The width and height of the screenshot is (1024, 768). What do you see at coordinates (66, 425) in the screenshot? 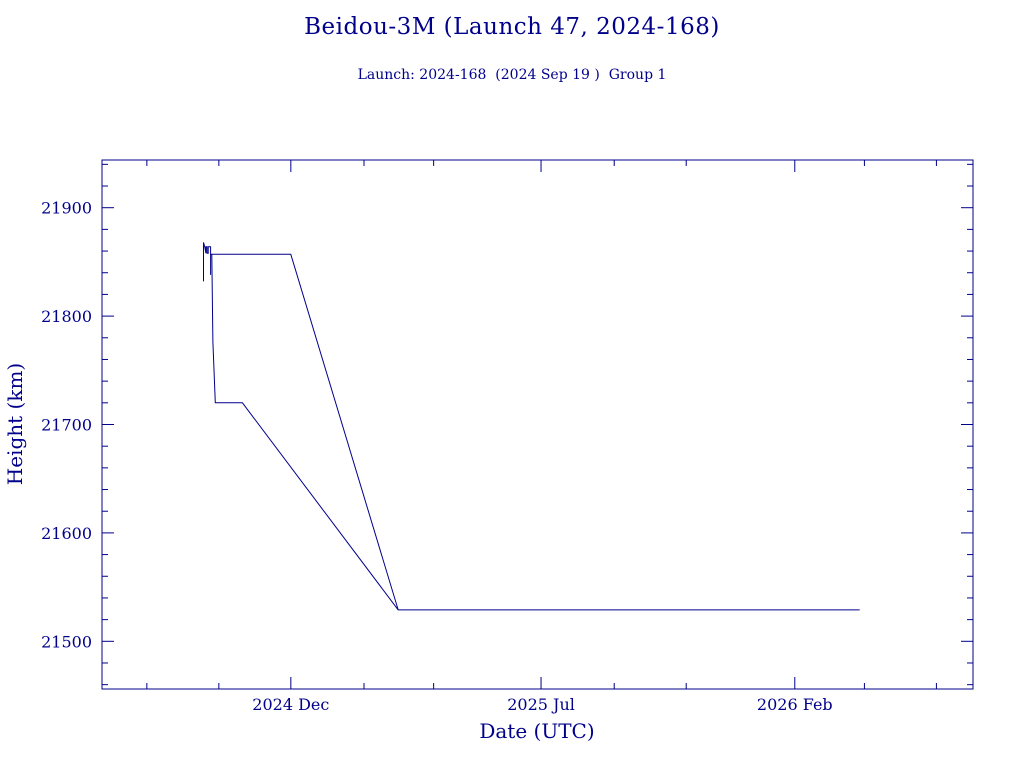
I see `y-tick-label: 21700` at bounding box center [66, 425].